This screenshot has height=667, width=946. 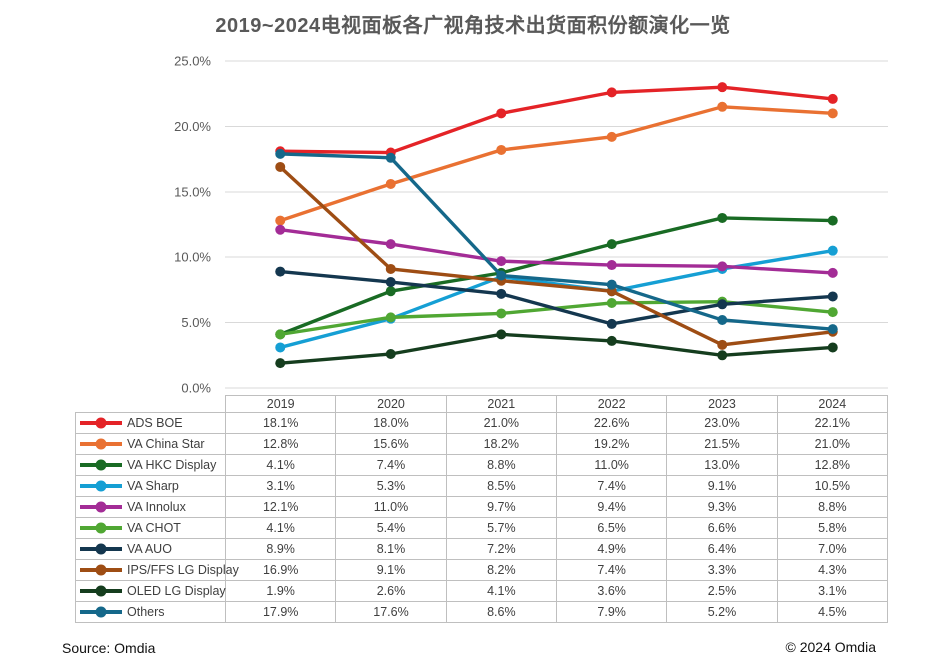 I want to click on series-line-va-sharp, so click(x=556, y=299).